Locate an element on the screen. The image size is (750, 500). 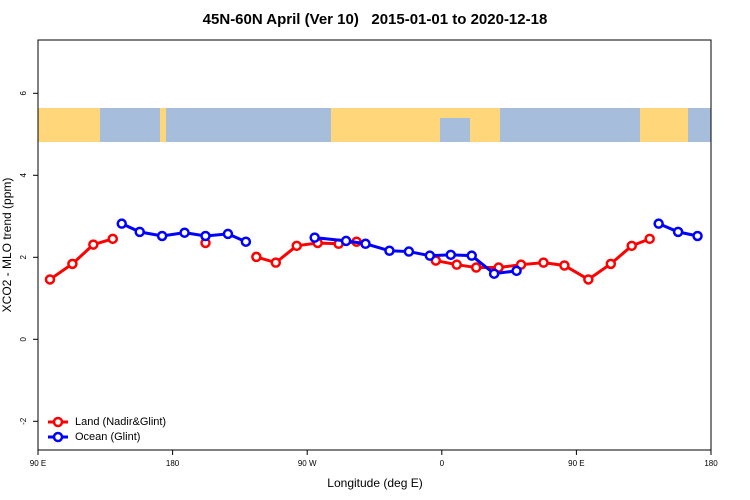
map-band is located at coordinates (374, 125).